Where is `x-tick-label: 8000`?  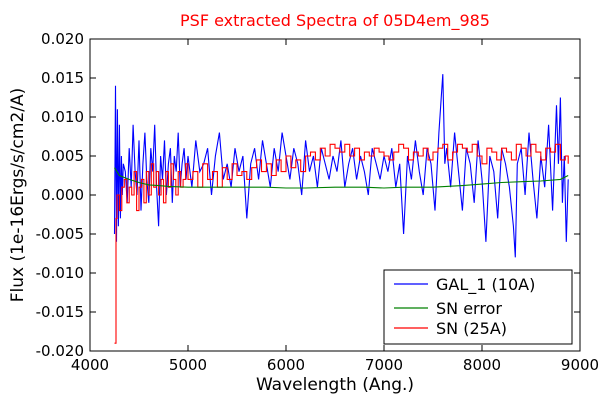
x-tick-label: 8000 is located at coordinates (482, 365).